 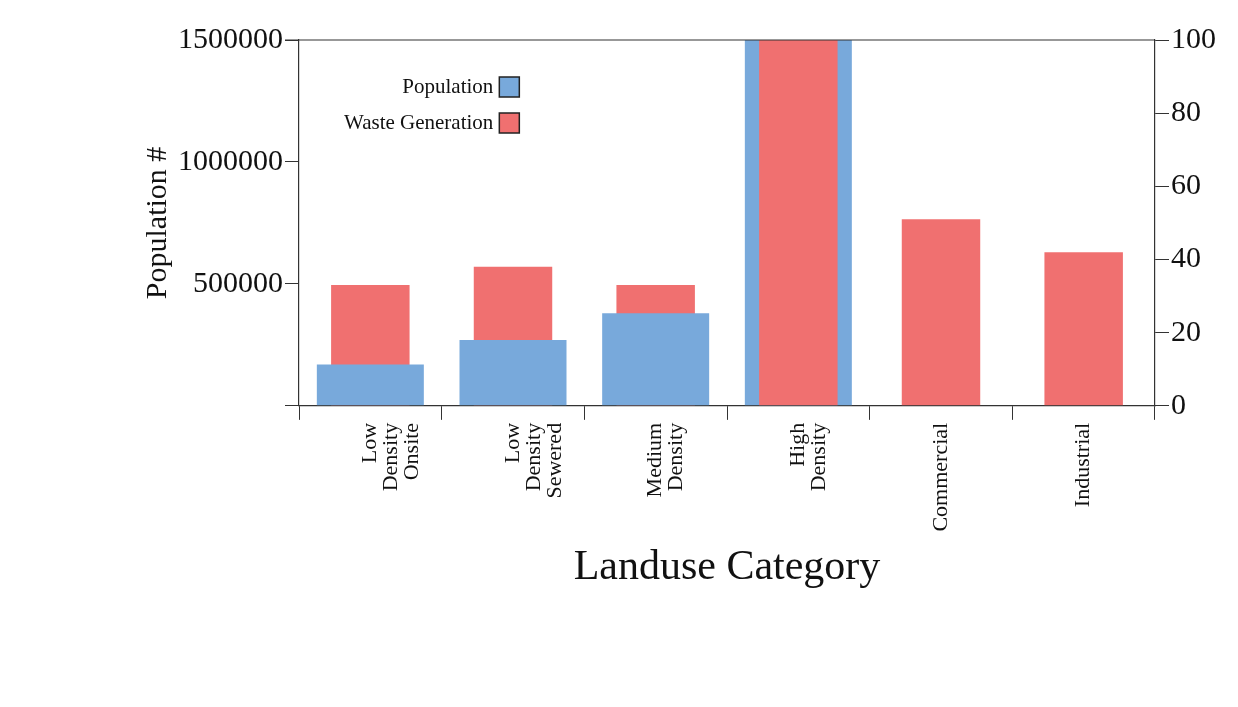 I want to click on y-tick-label: 1000000, so click(x=230, y=159).